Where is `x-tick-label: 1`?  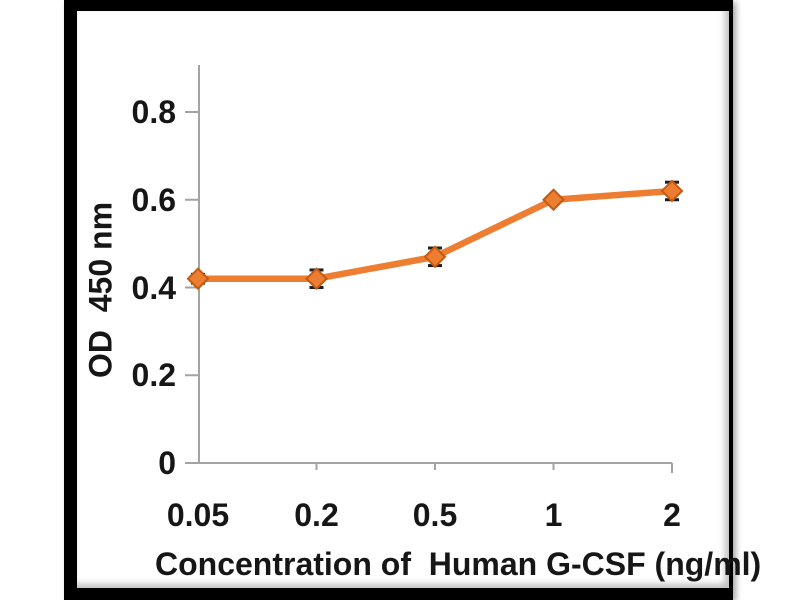
x-tick-label: 1 is located at coordinates (553, 515).